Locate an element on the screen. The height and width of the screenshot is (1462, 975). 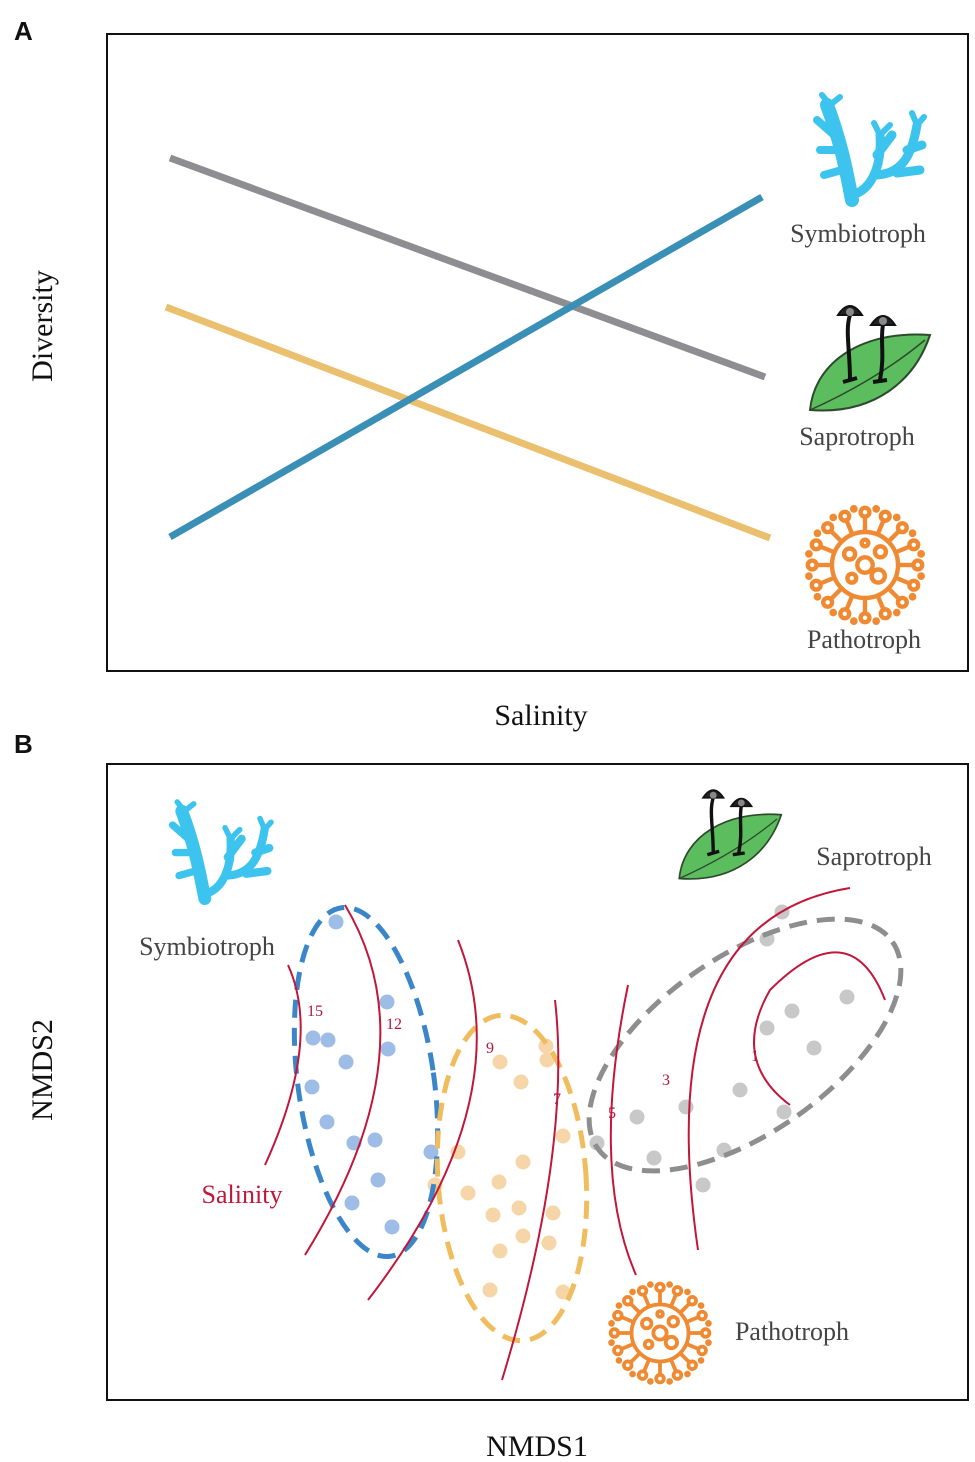
panel-label: A is located at coordinates (23, 31).